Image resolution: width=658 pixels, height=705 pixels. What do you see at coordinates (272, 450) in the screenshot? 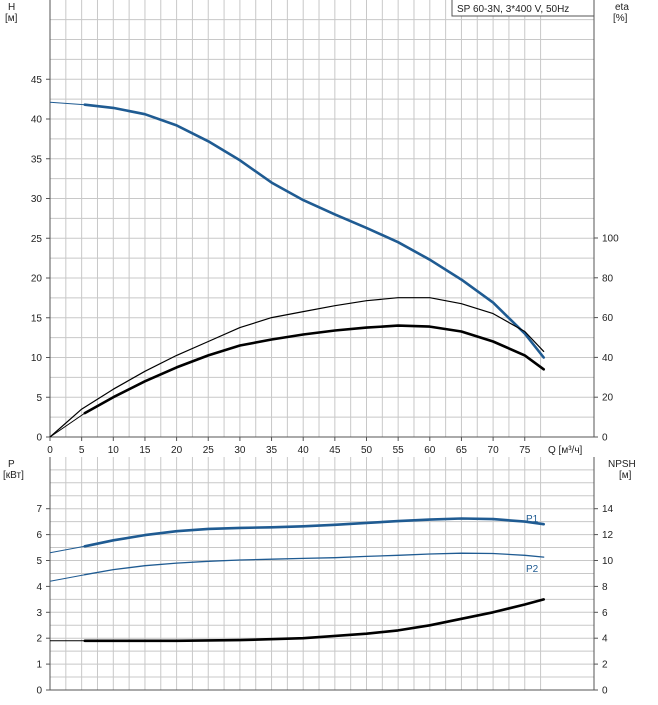
I see `x-tick-label: 35` at bounding box center [272, 450].